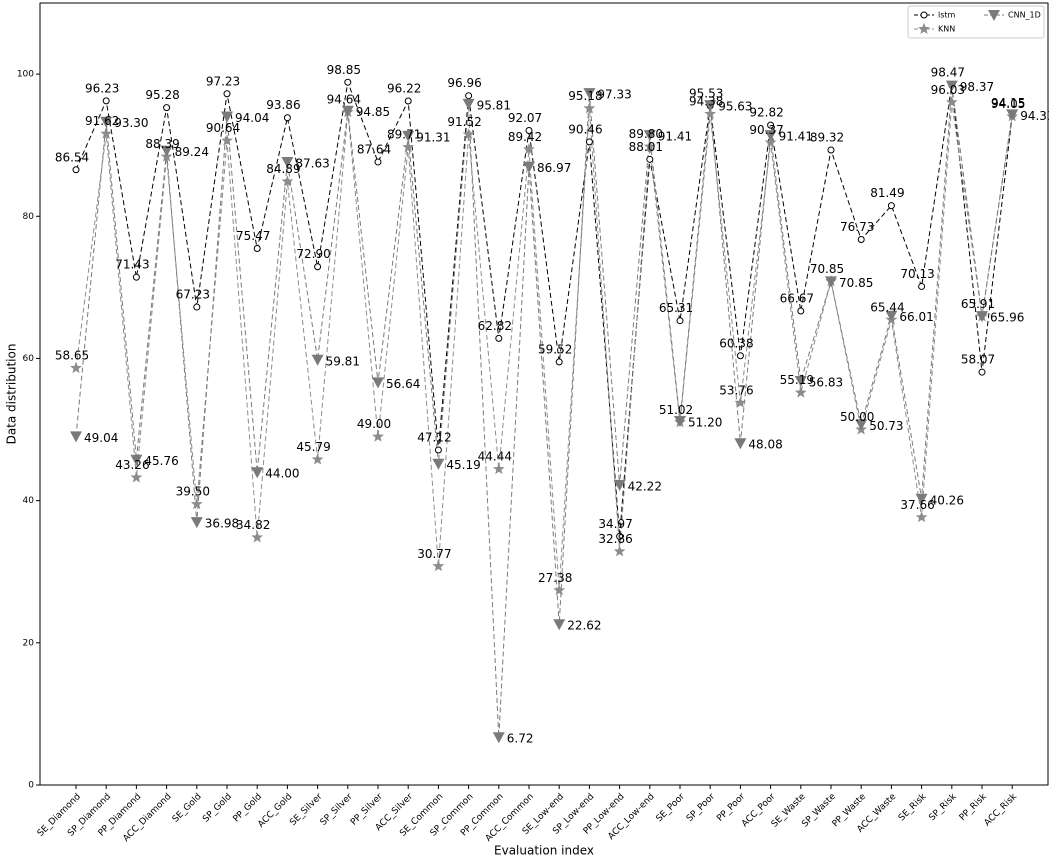 The image size is (1049, 861). Describe the element at coordinates (337, 810) in the screenshot. I see `x-tick-label: SP_Silver` at that location.